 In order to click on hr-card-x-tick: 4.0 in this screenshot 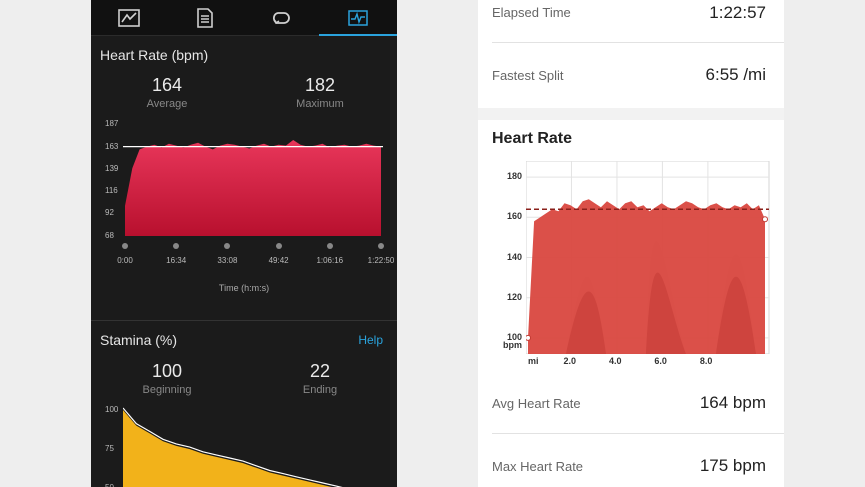, I will do `click(615, 361)`.